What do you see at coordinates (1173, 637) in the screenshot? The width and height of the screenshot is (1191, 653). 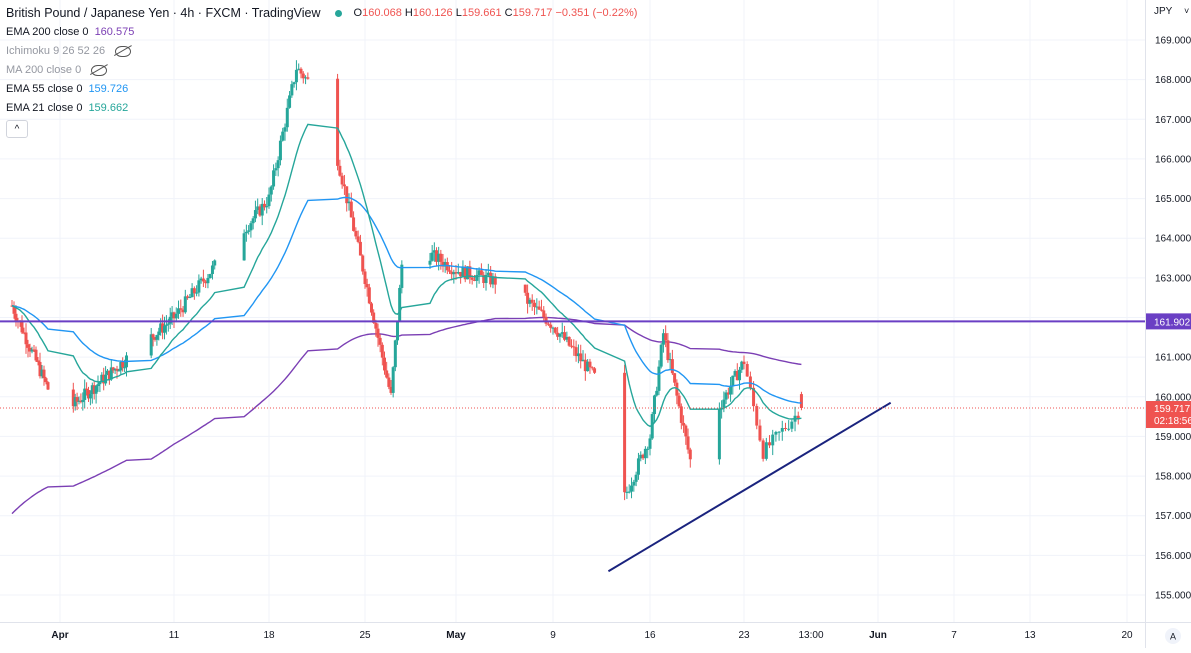 I see `auto-scale-label: A` at bounding box center [1173, 637].